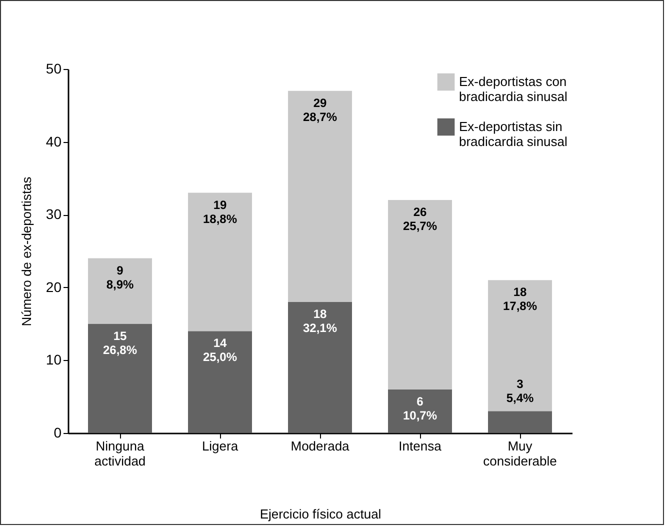 The image size is (666, 527). I want to click on data-label: 29 28,7%, so click(320, 110).